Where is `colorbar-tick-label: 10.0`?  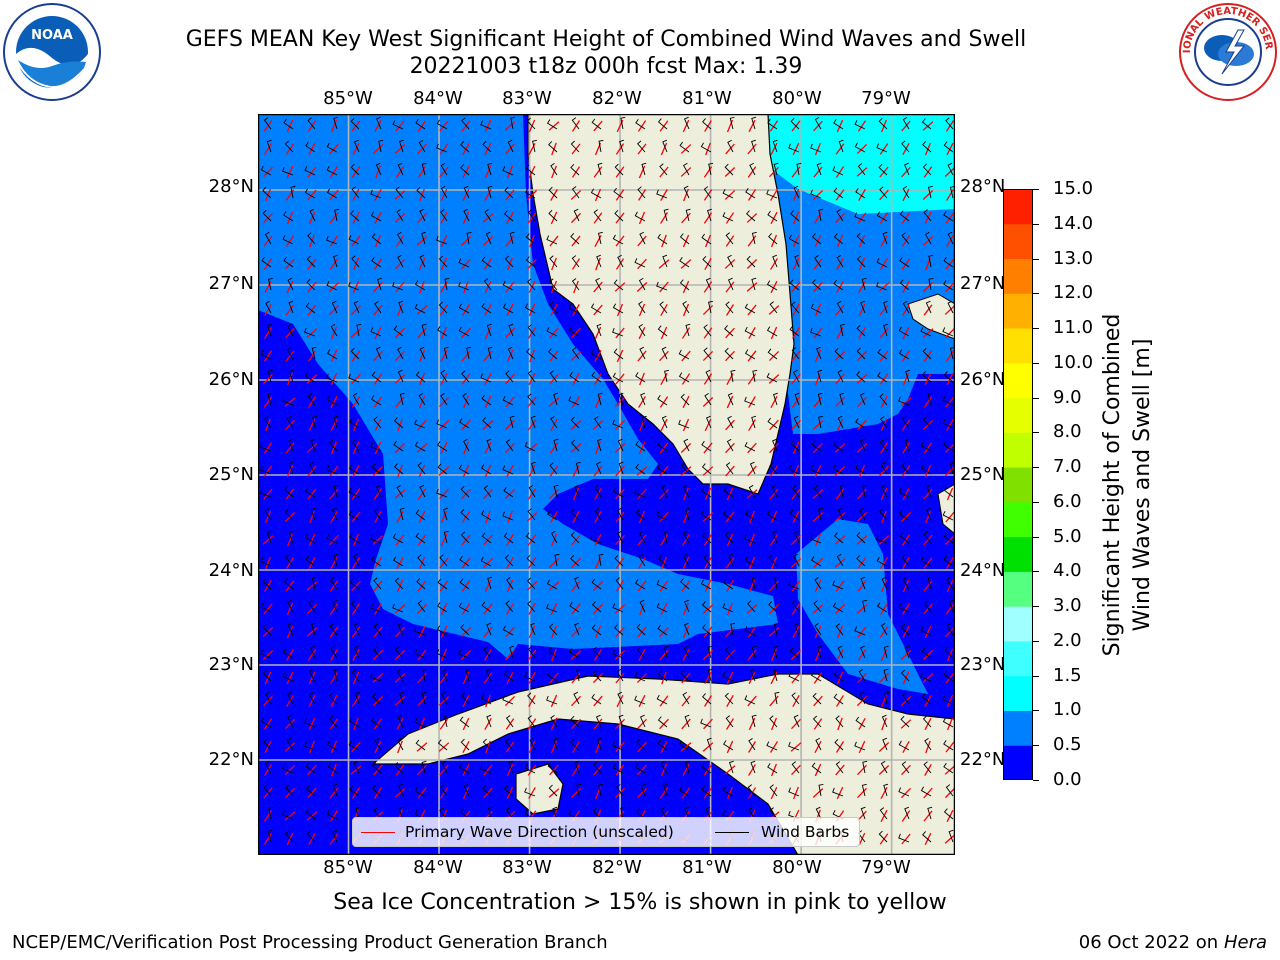
colorbar-tick-label: 10.0 is located at coordinates (1073, 362).